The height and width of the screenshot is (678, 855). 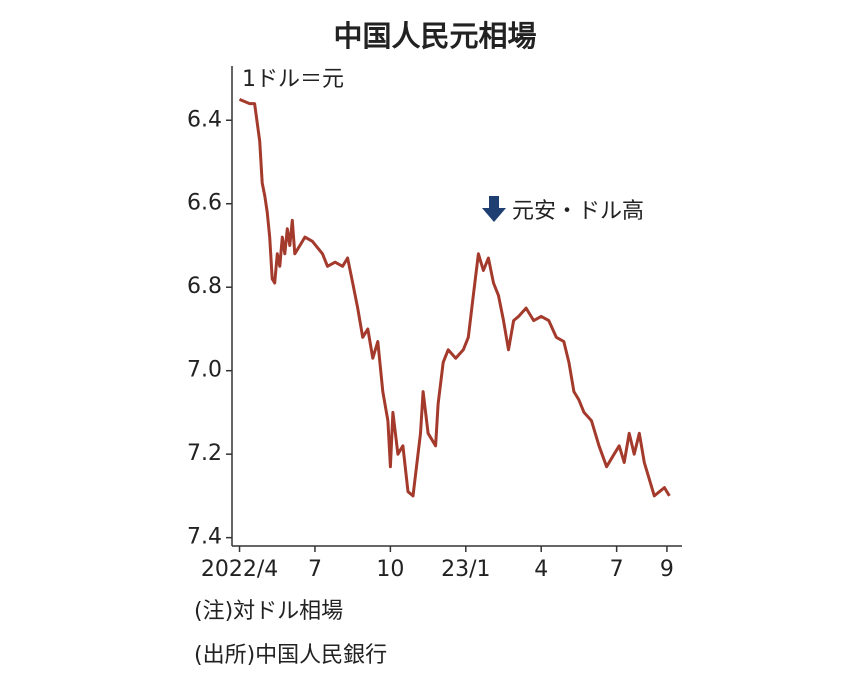 What do you see at coordinates (390, 569) in the screenshot?
I see `x-tick-label: 10` at bounding box center [390, 569].